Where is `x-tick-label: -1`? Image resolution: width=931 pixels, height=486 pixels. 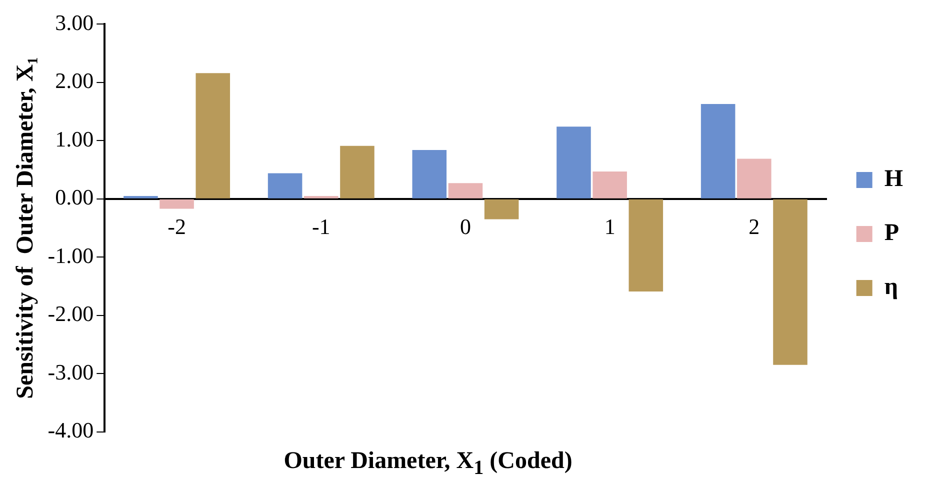
x-tick-label: -1 is located at coordinates (321, 226).